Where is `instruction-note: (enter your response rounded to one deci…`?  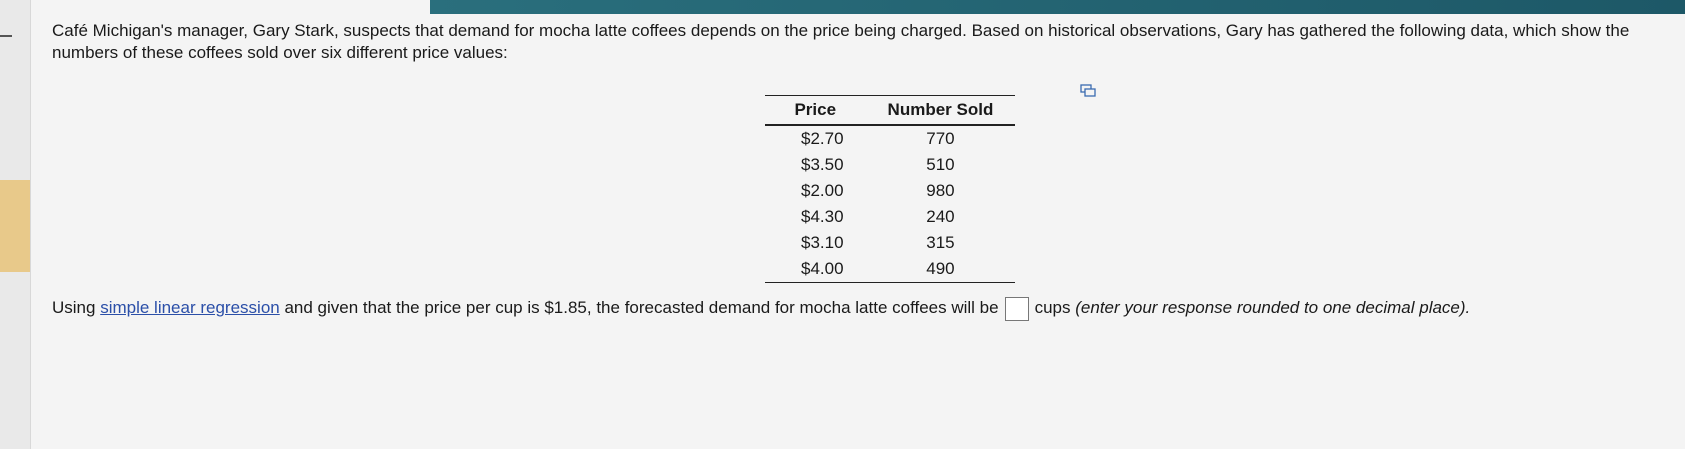
instruction-note: (enter your response rounded to one deci… is located at coordinates (1273, 307).